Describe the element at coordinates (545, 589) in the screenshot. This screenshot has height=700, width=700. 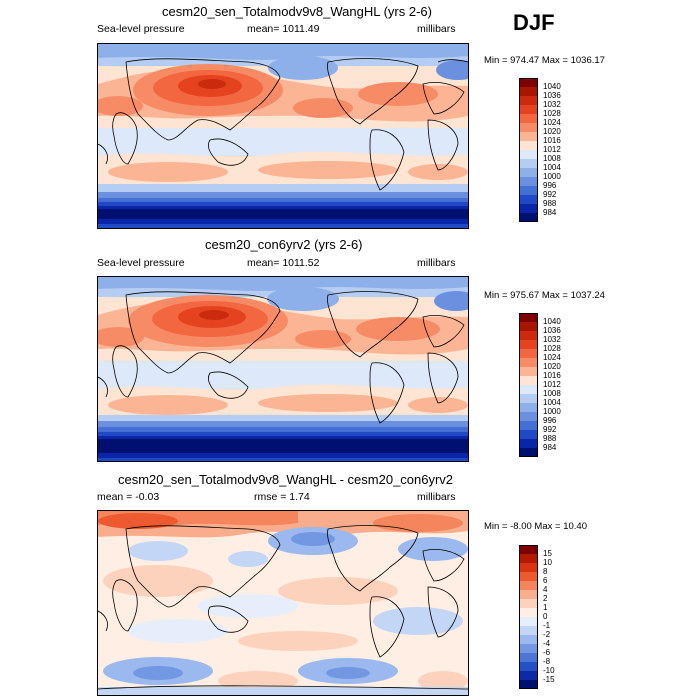
I see `colorbar-tick: 4` at that location.